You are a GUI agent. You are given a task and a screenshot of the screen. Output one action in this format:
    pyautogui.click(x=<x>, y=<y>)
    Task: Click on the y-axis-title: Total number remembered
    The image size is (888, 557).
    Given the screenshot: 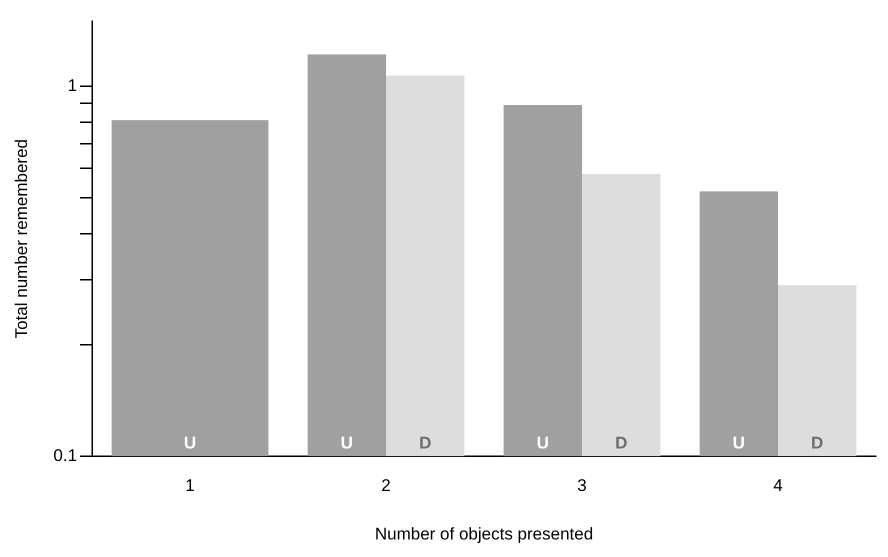 What is the action you would take?
    pyautogui.click(x=21, y=238)
    